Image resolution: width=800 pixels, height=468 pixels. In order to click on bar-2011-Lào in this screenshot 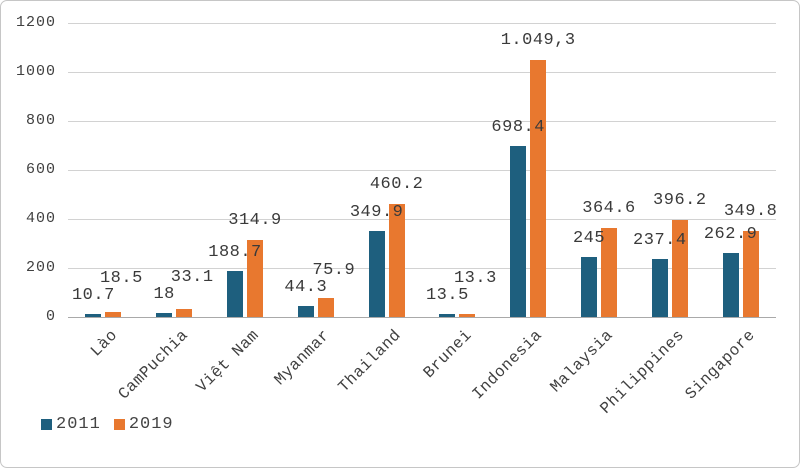, I will do `click(93, 315)`.